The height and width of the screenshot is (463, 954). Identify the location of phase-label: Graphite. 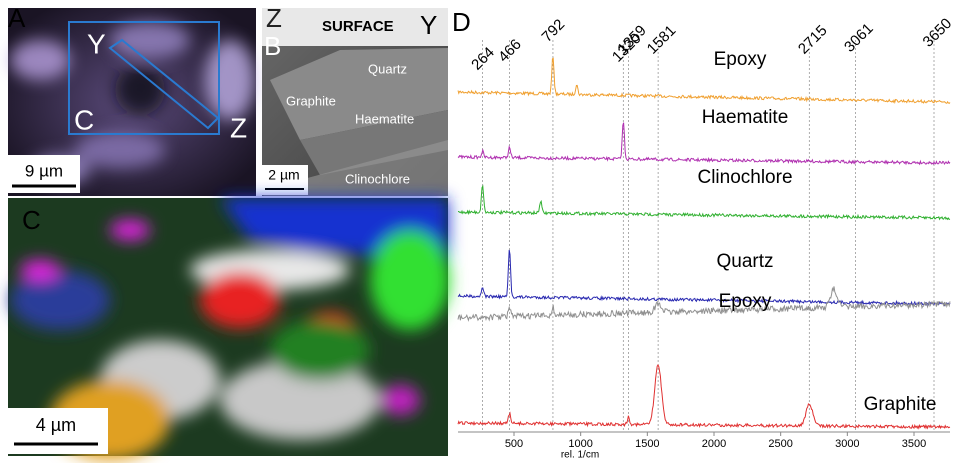
(311, 100).